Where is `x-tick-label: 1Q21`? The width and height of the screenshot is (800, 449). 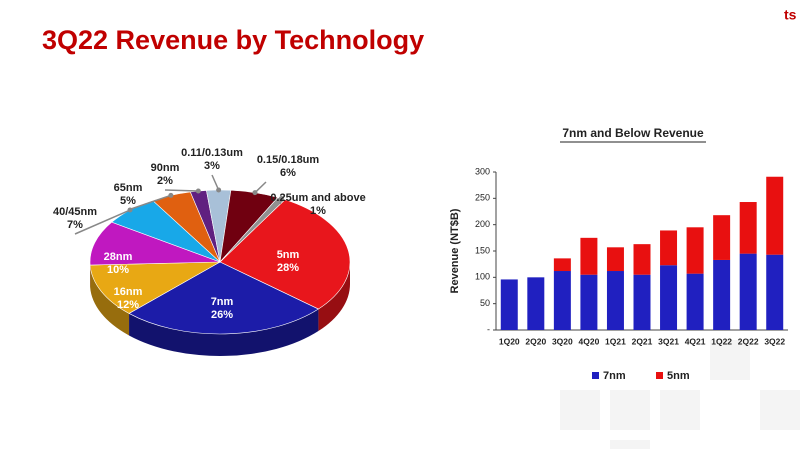 x-tick-label: 1Q21 is located at coordinates (615, 341).